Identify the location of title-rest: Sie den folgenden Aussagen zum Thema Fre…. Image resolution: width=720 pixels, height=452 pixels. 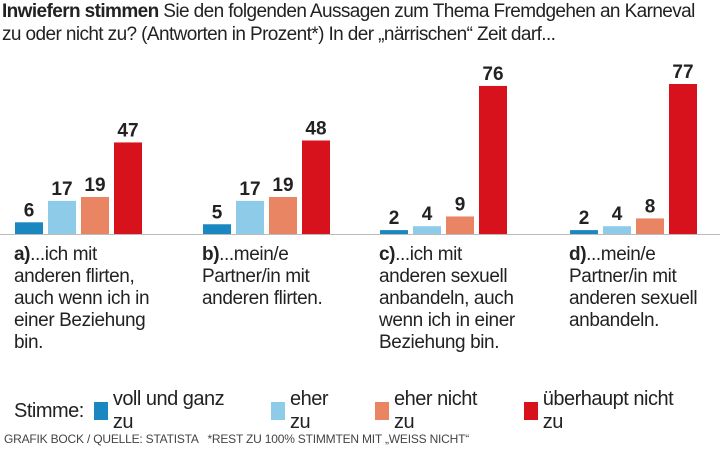
(348, 23).